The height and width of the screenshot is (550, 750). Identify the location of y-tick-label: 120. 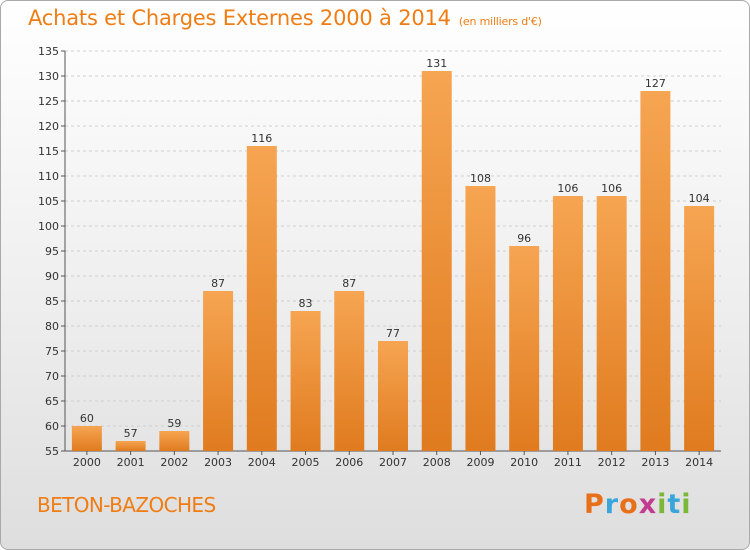
(48, 126).